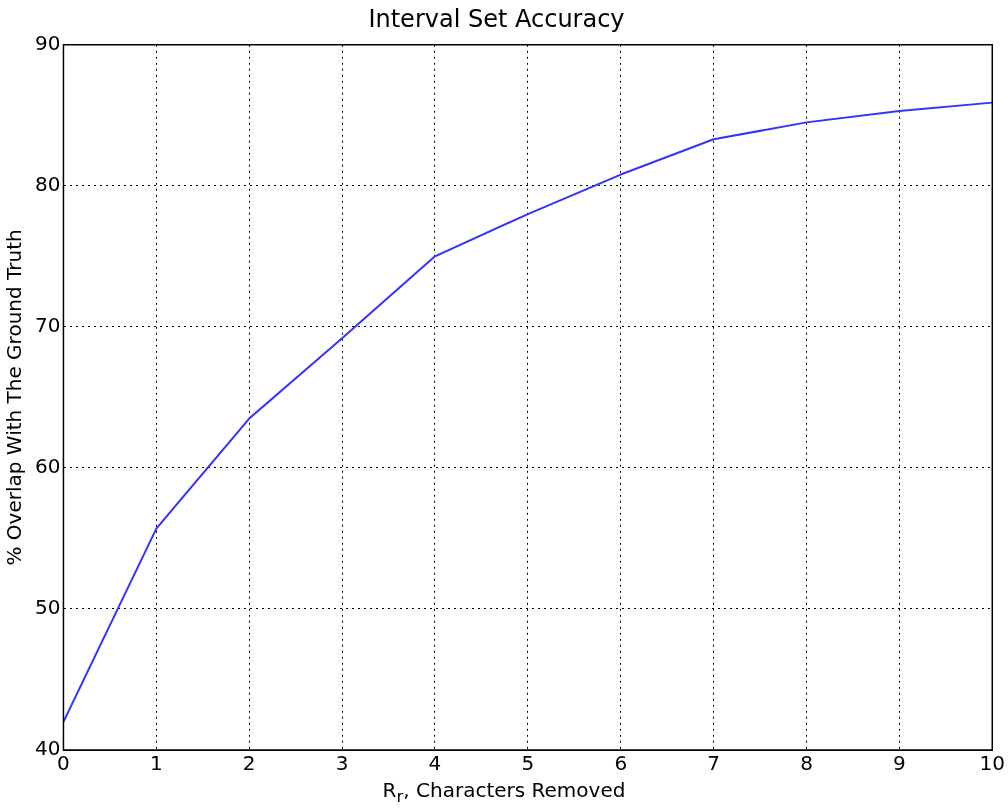 Image resolution: width=1008 pixels, height=808 pixels. I want to click on y-axis-title: % Overlap With The Ground Truth, so click(14, 397).